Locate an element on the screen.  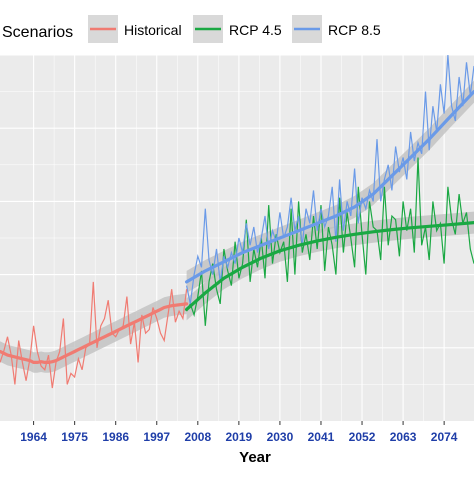
x-tick-label: 1975 is located at coordinates (74, 437).